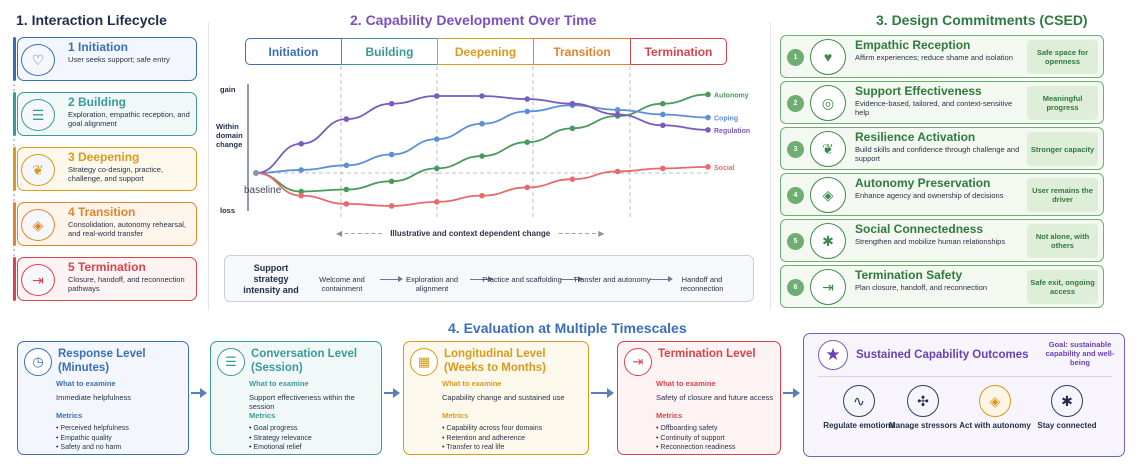 The width and height of the screenshot is (1139, 471). What do you see at coordinates (942, 355) in the screenshot?
I see `outcomes-title: Sustained Capability Outcomes` at bounding box center [942, 355].